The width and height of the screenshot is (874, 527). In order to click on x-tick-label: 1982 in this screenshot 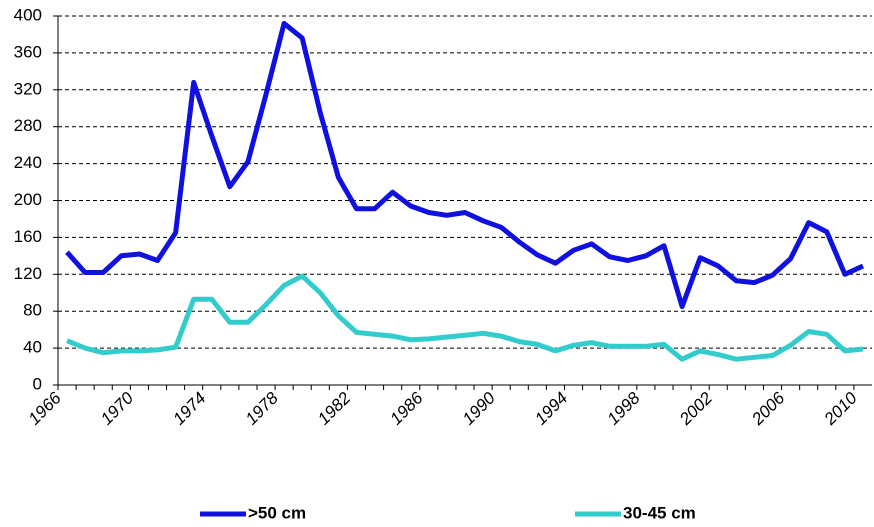, I will do `click(334, 408)`.